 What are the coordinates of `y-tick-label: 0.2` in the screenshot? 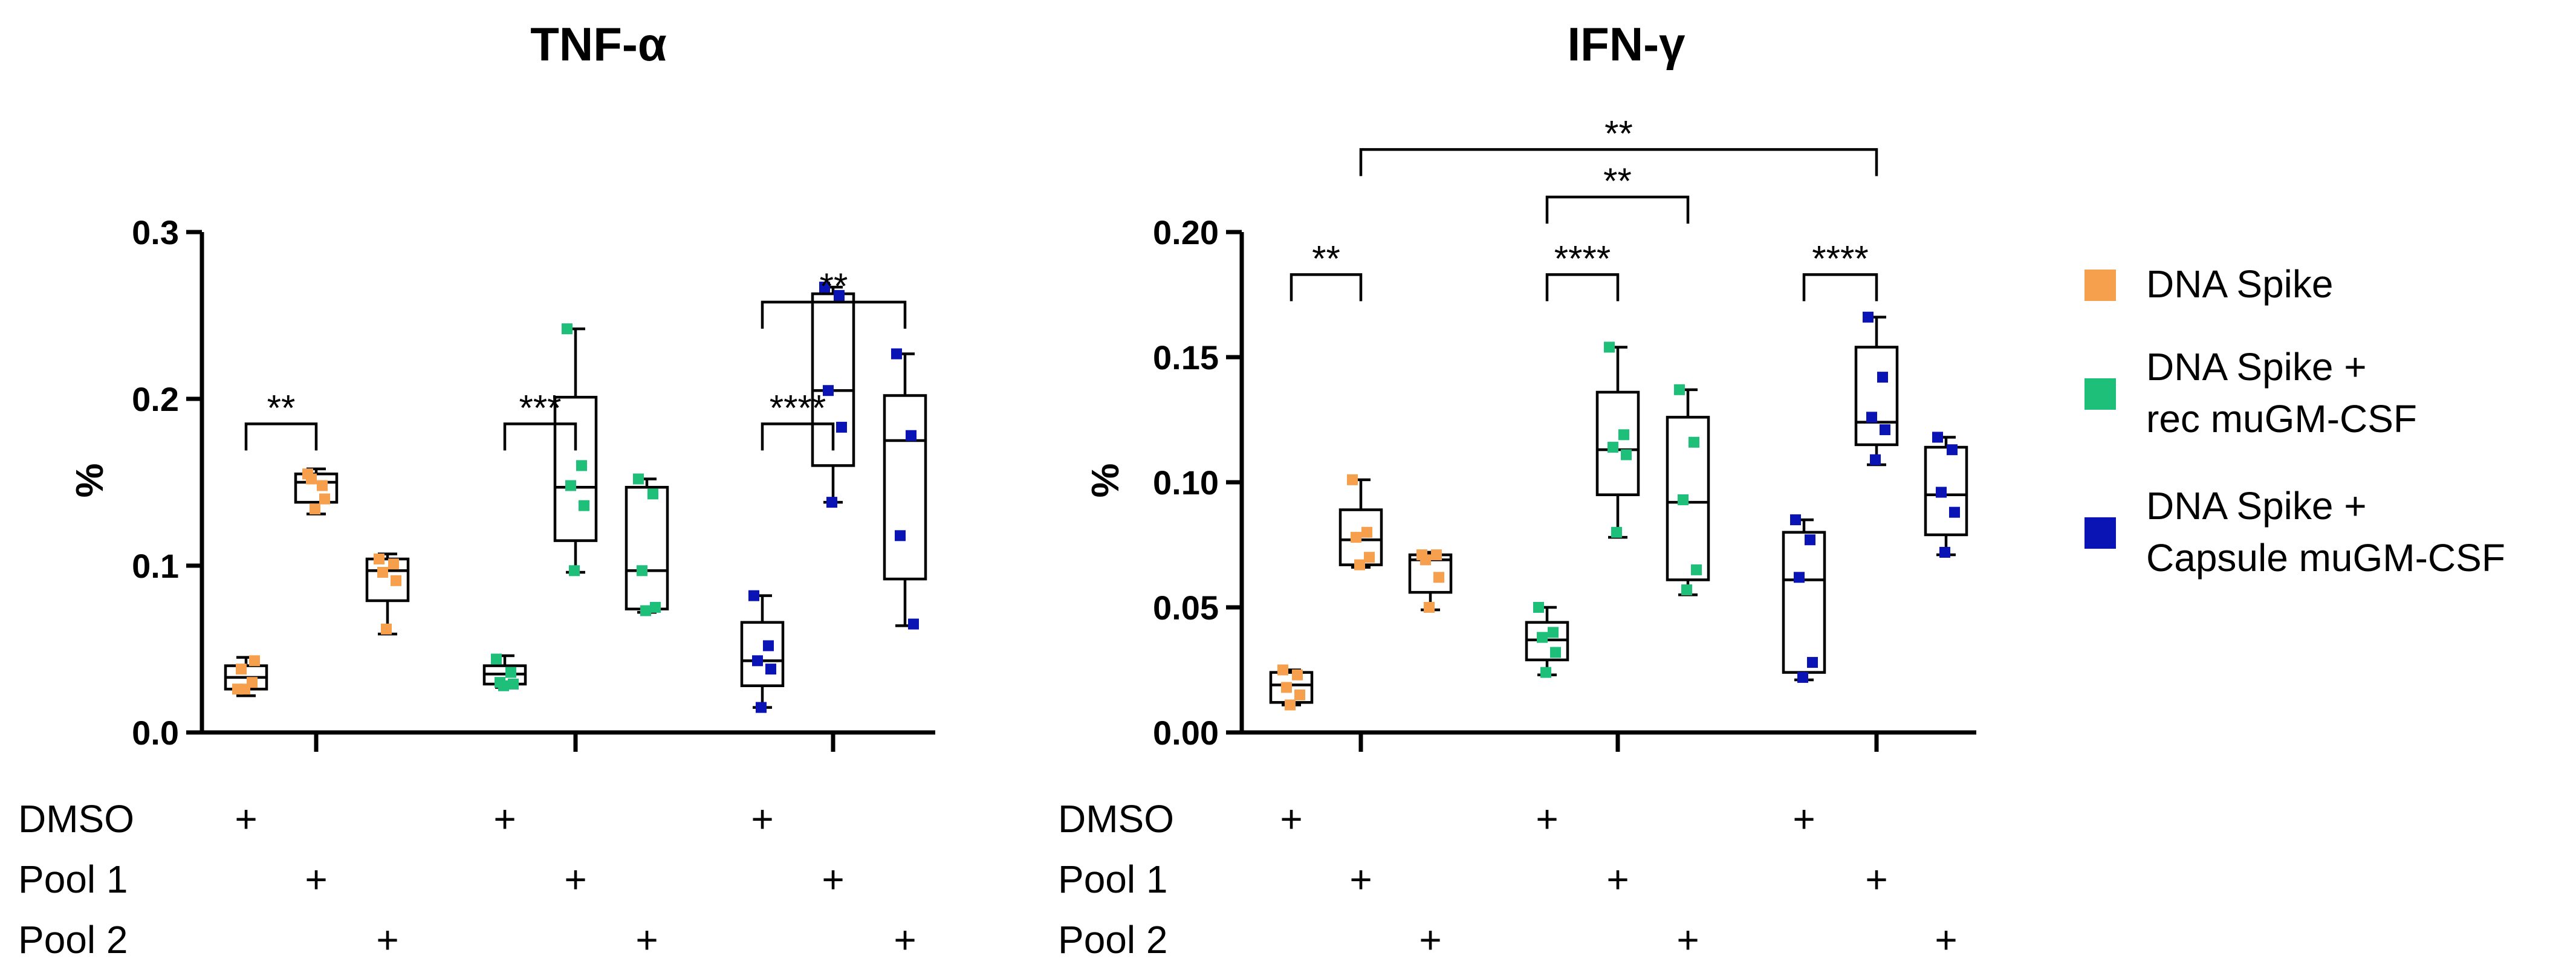 It's located at (155, 399).